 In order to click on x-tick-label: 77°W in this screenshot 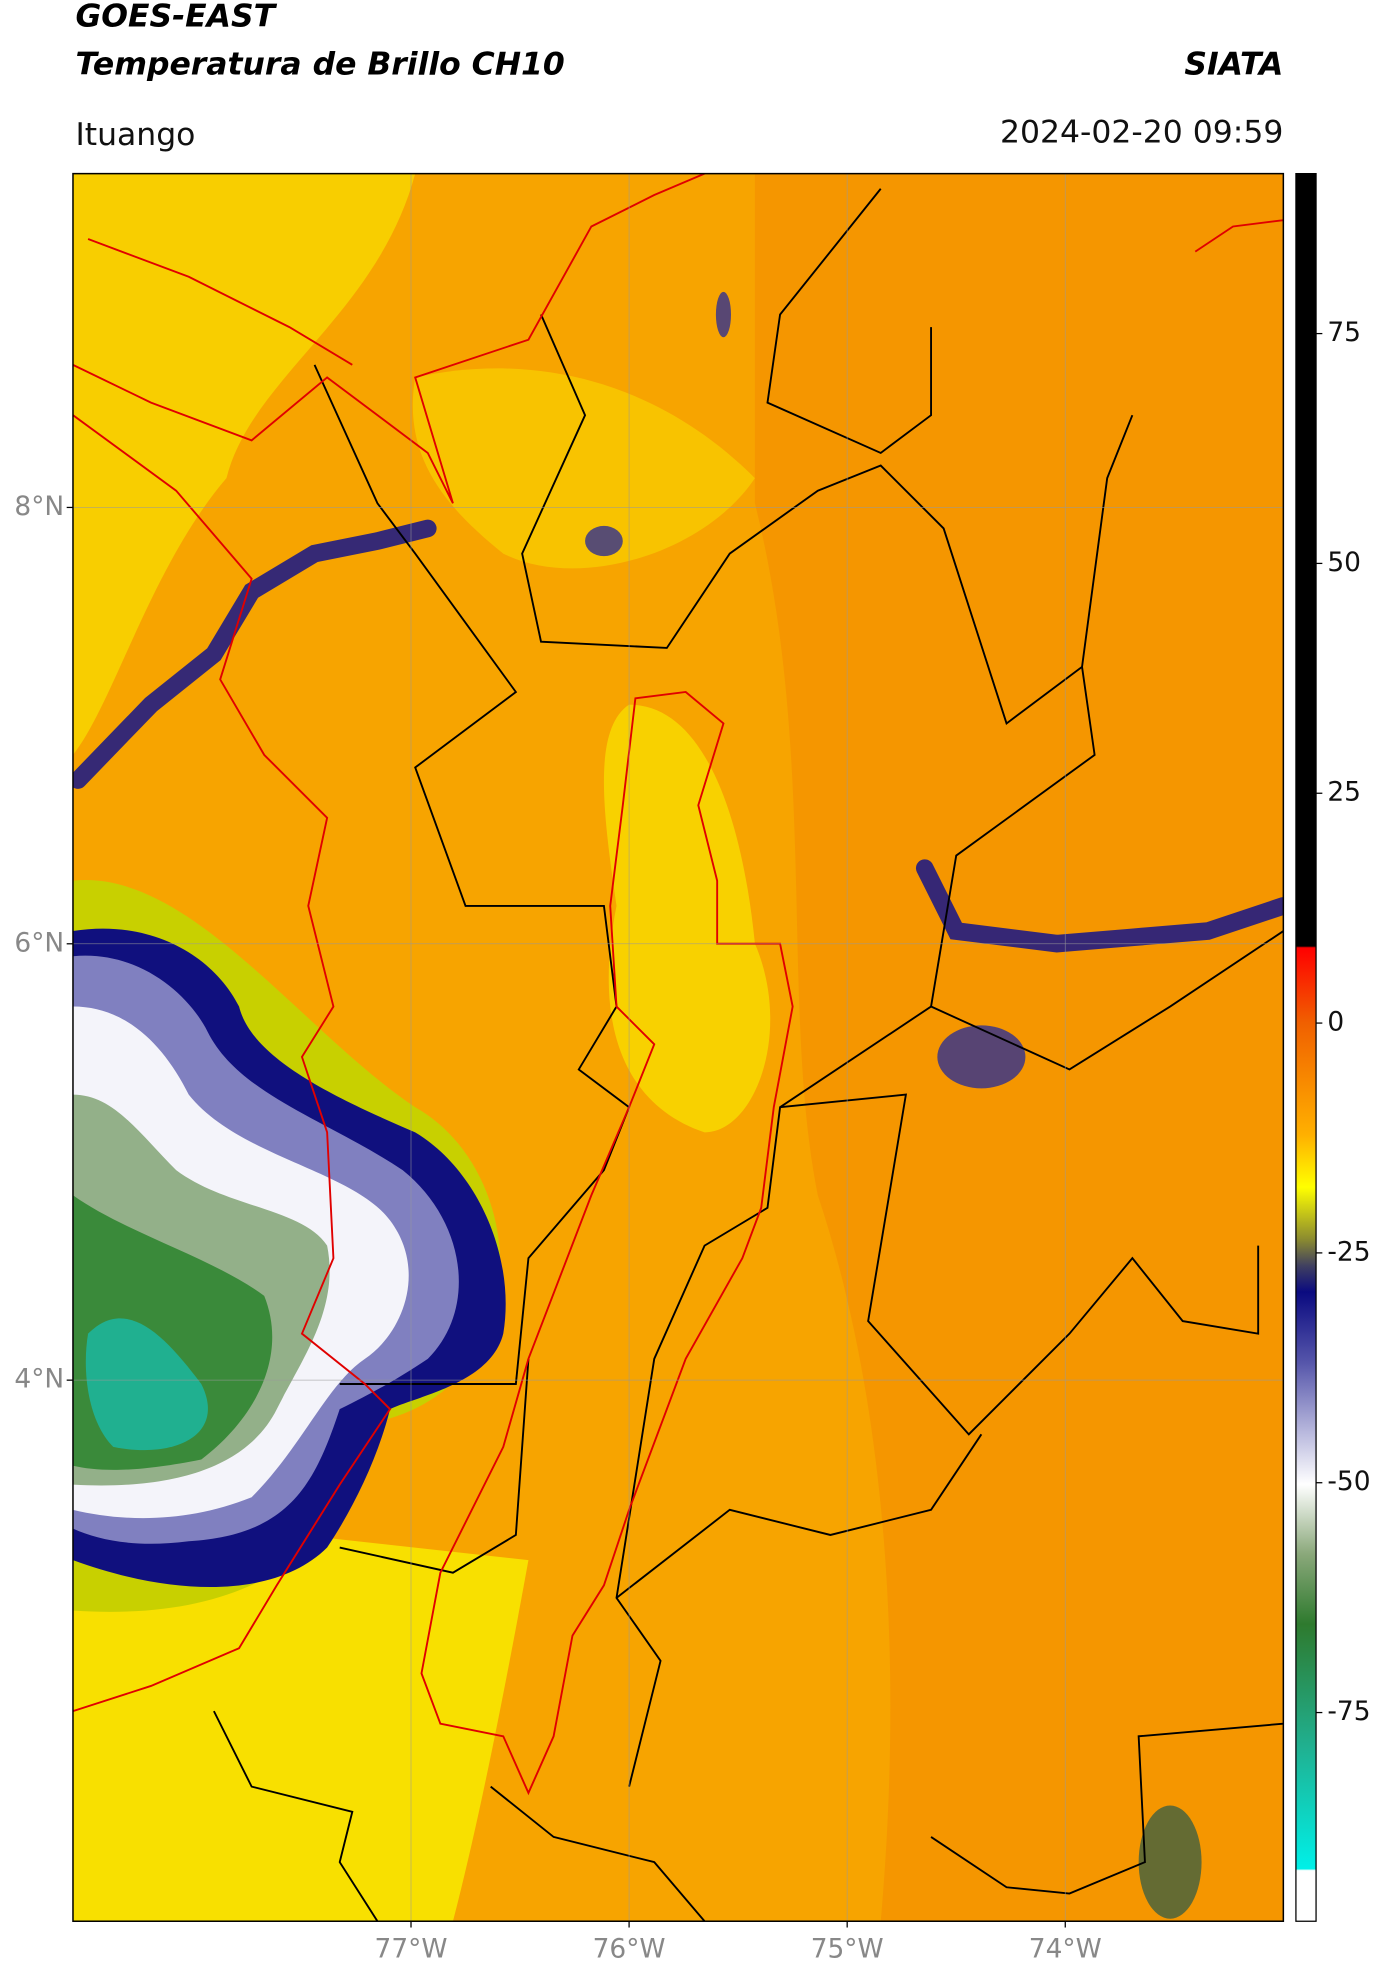, I will do `click(411, 1949)`.